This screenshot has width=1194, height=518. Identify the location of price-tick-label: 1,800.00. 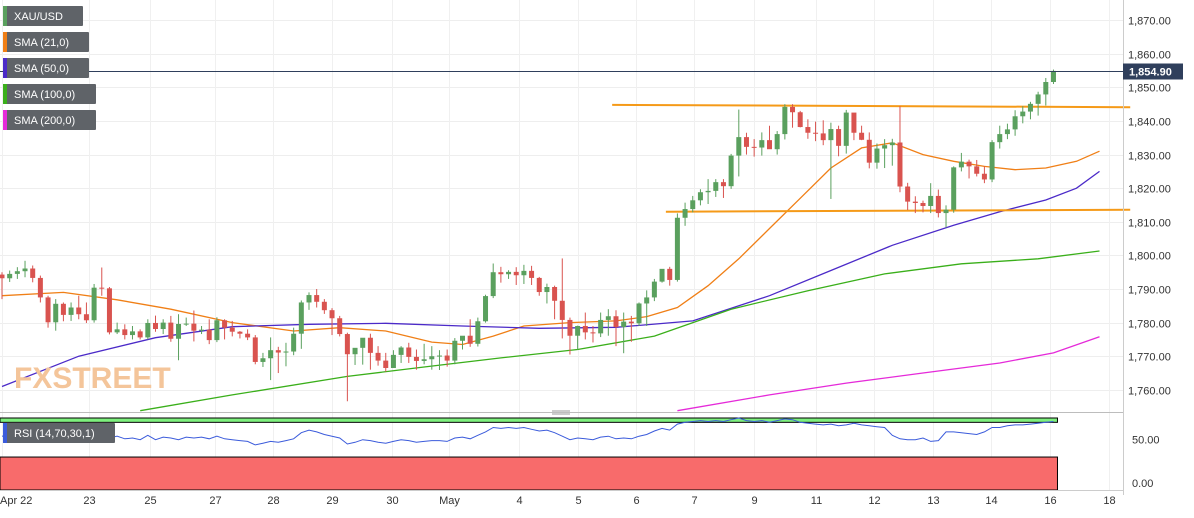
(1149, 257).